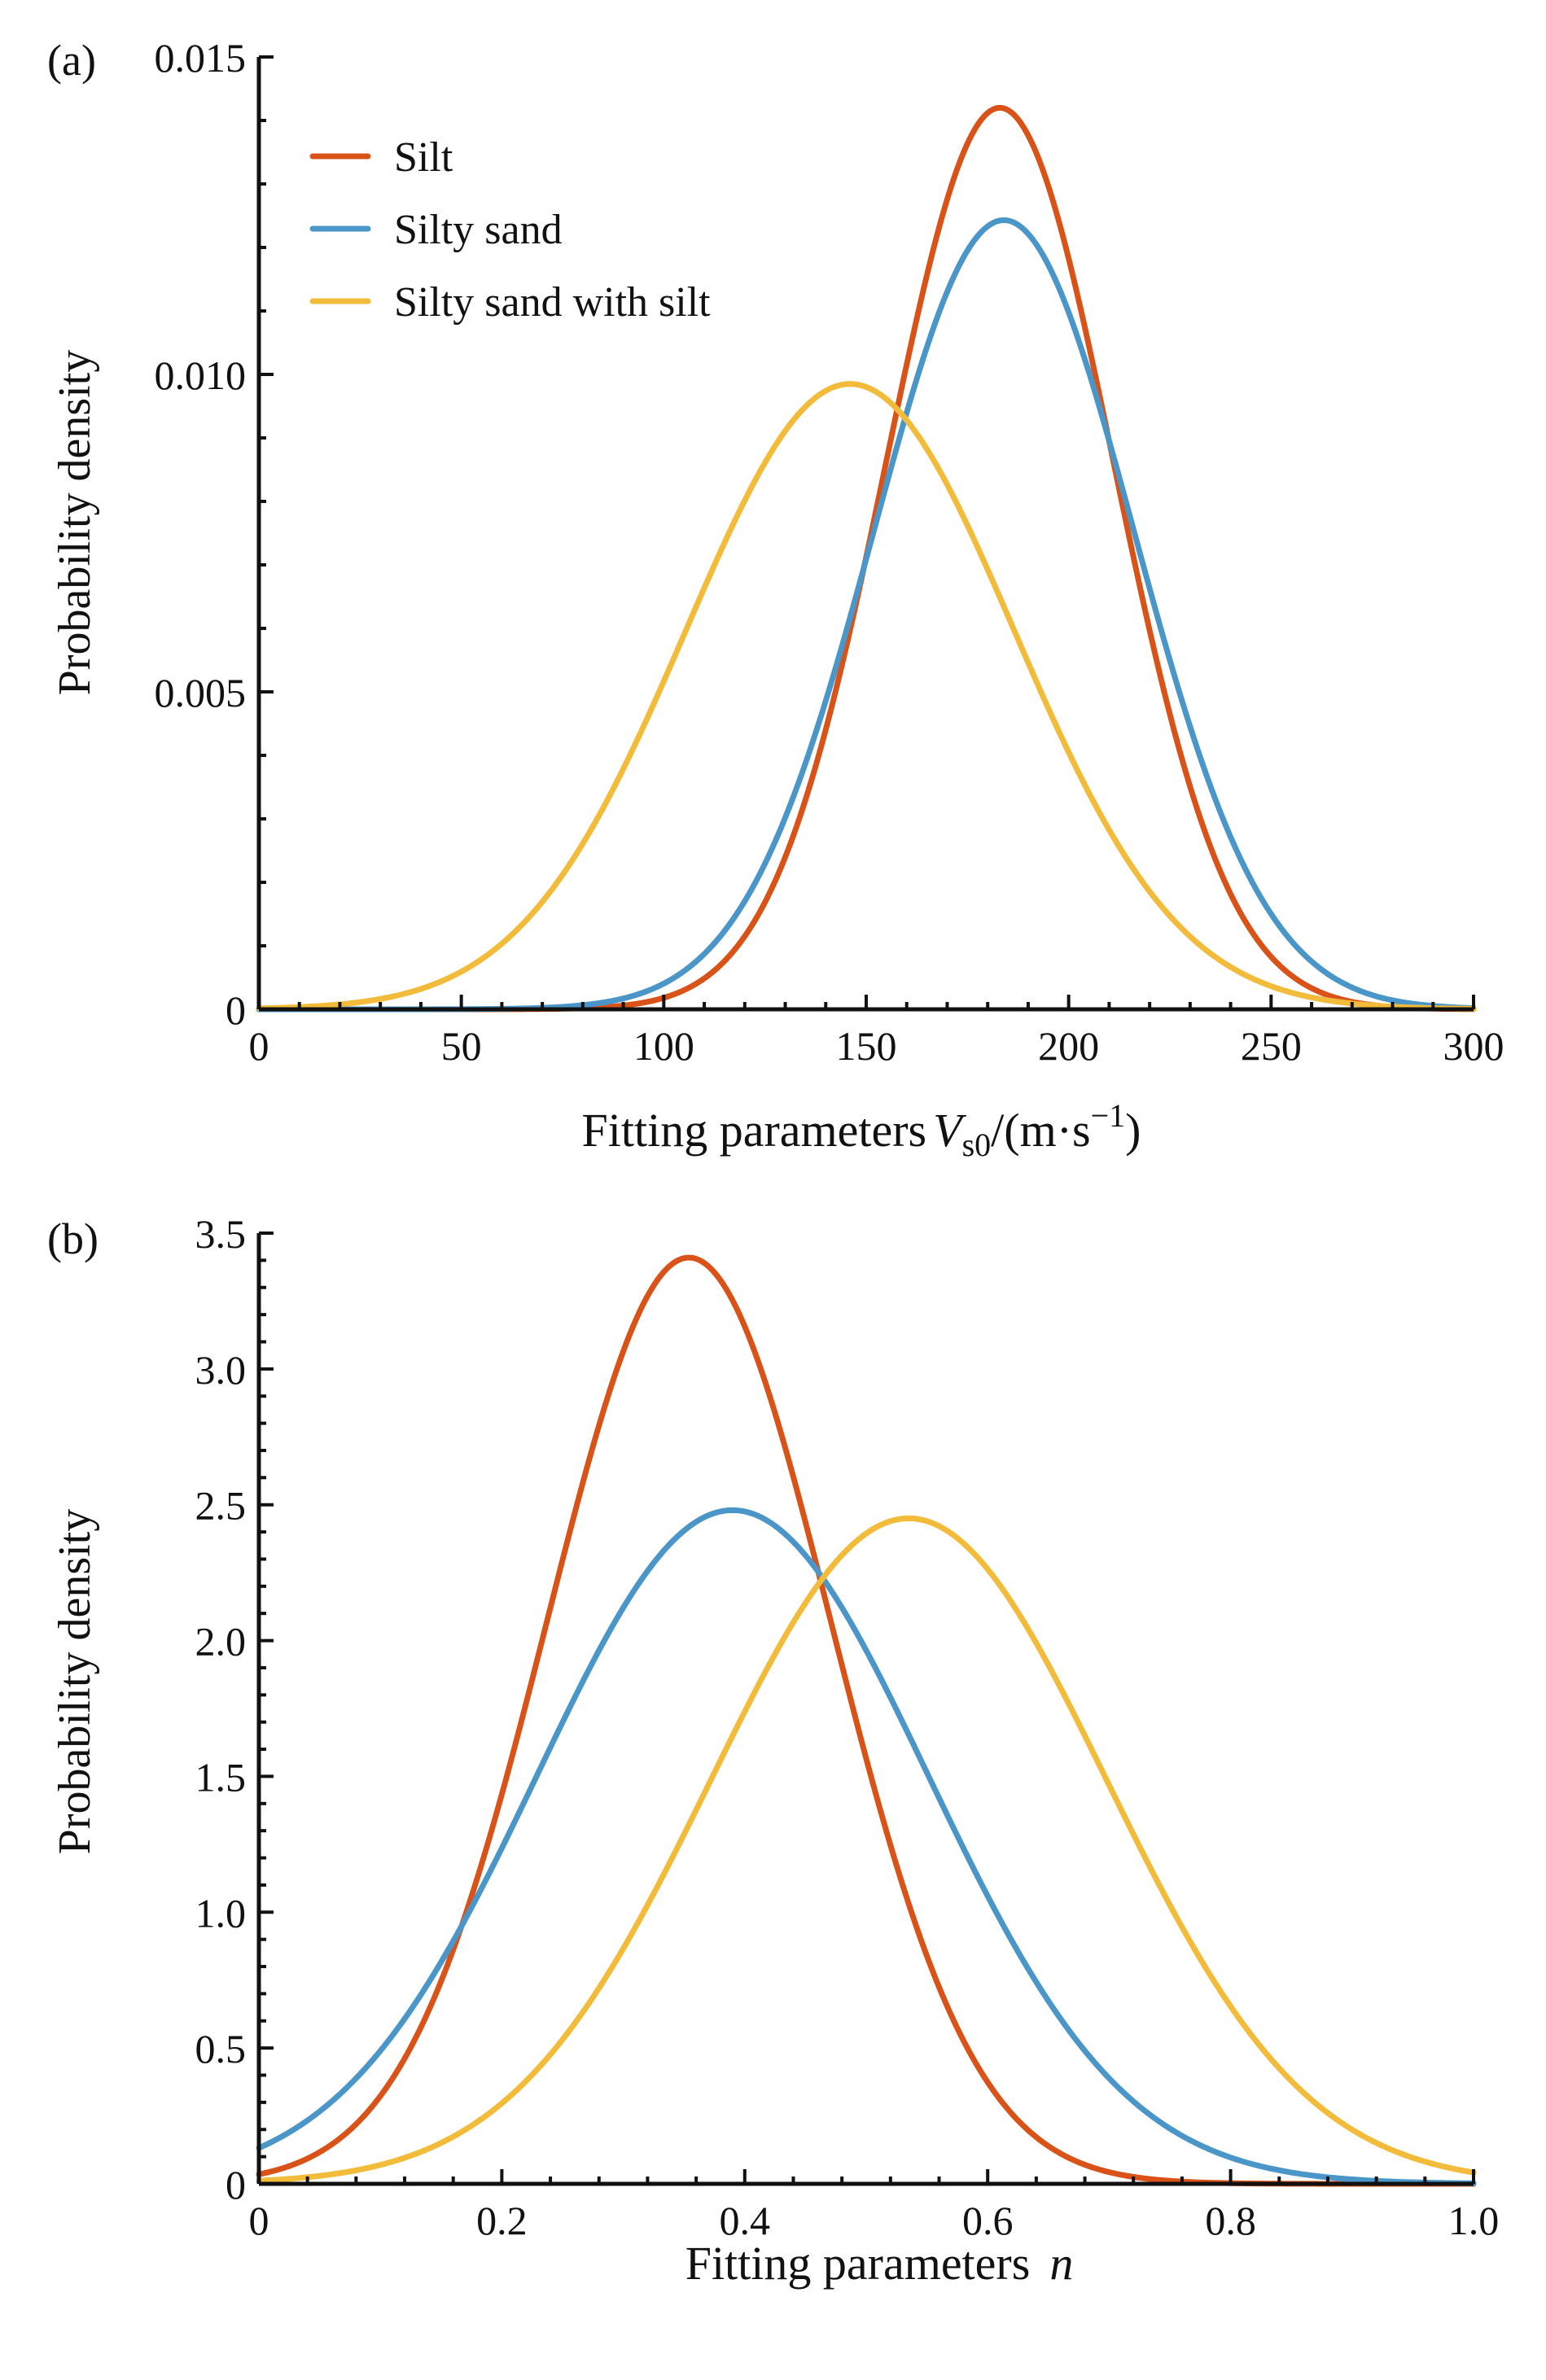 Image resolution: width=1546 pixels, height=2380 pixels. Describe the element at coordinates (858, 2263) in the screenshot. I see `x-label-prefix-b: Fitting parameters` at that location.